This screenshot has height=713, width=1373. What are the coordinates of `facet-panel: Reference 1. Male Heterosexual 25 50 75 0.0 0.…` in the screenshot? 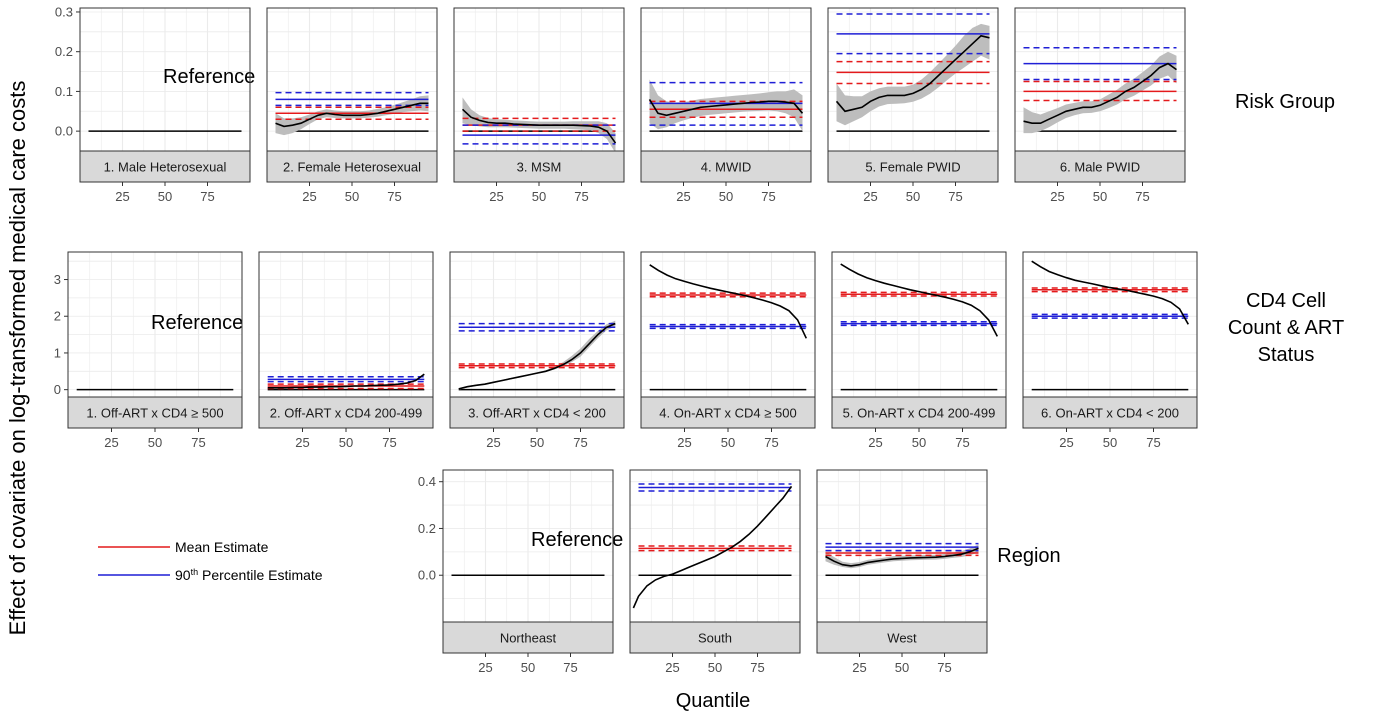 It's located at (155, 104).